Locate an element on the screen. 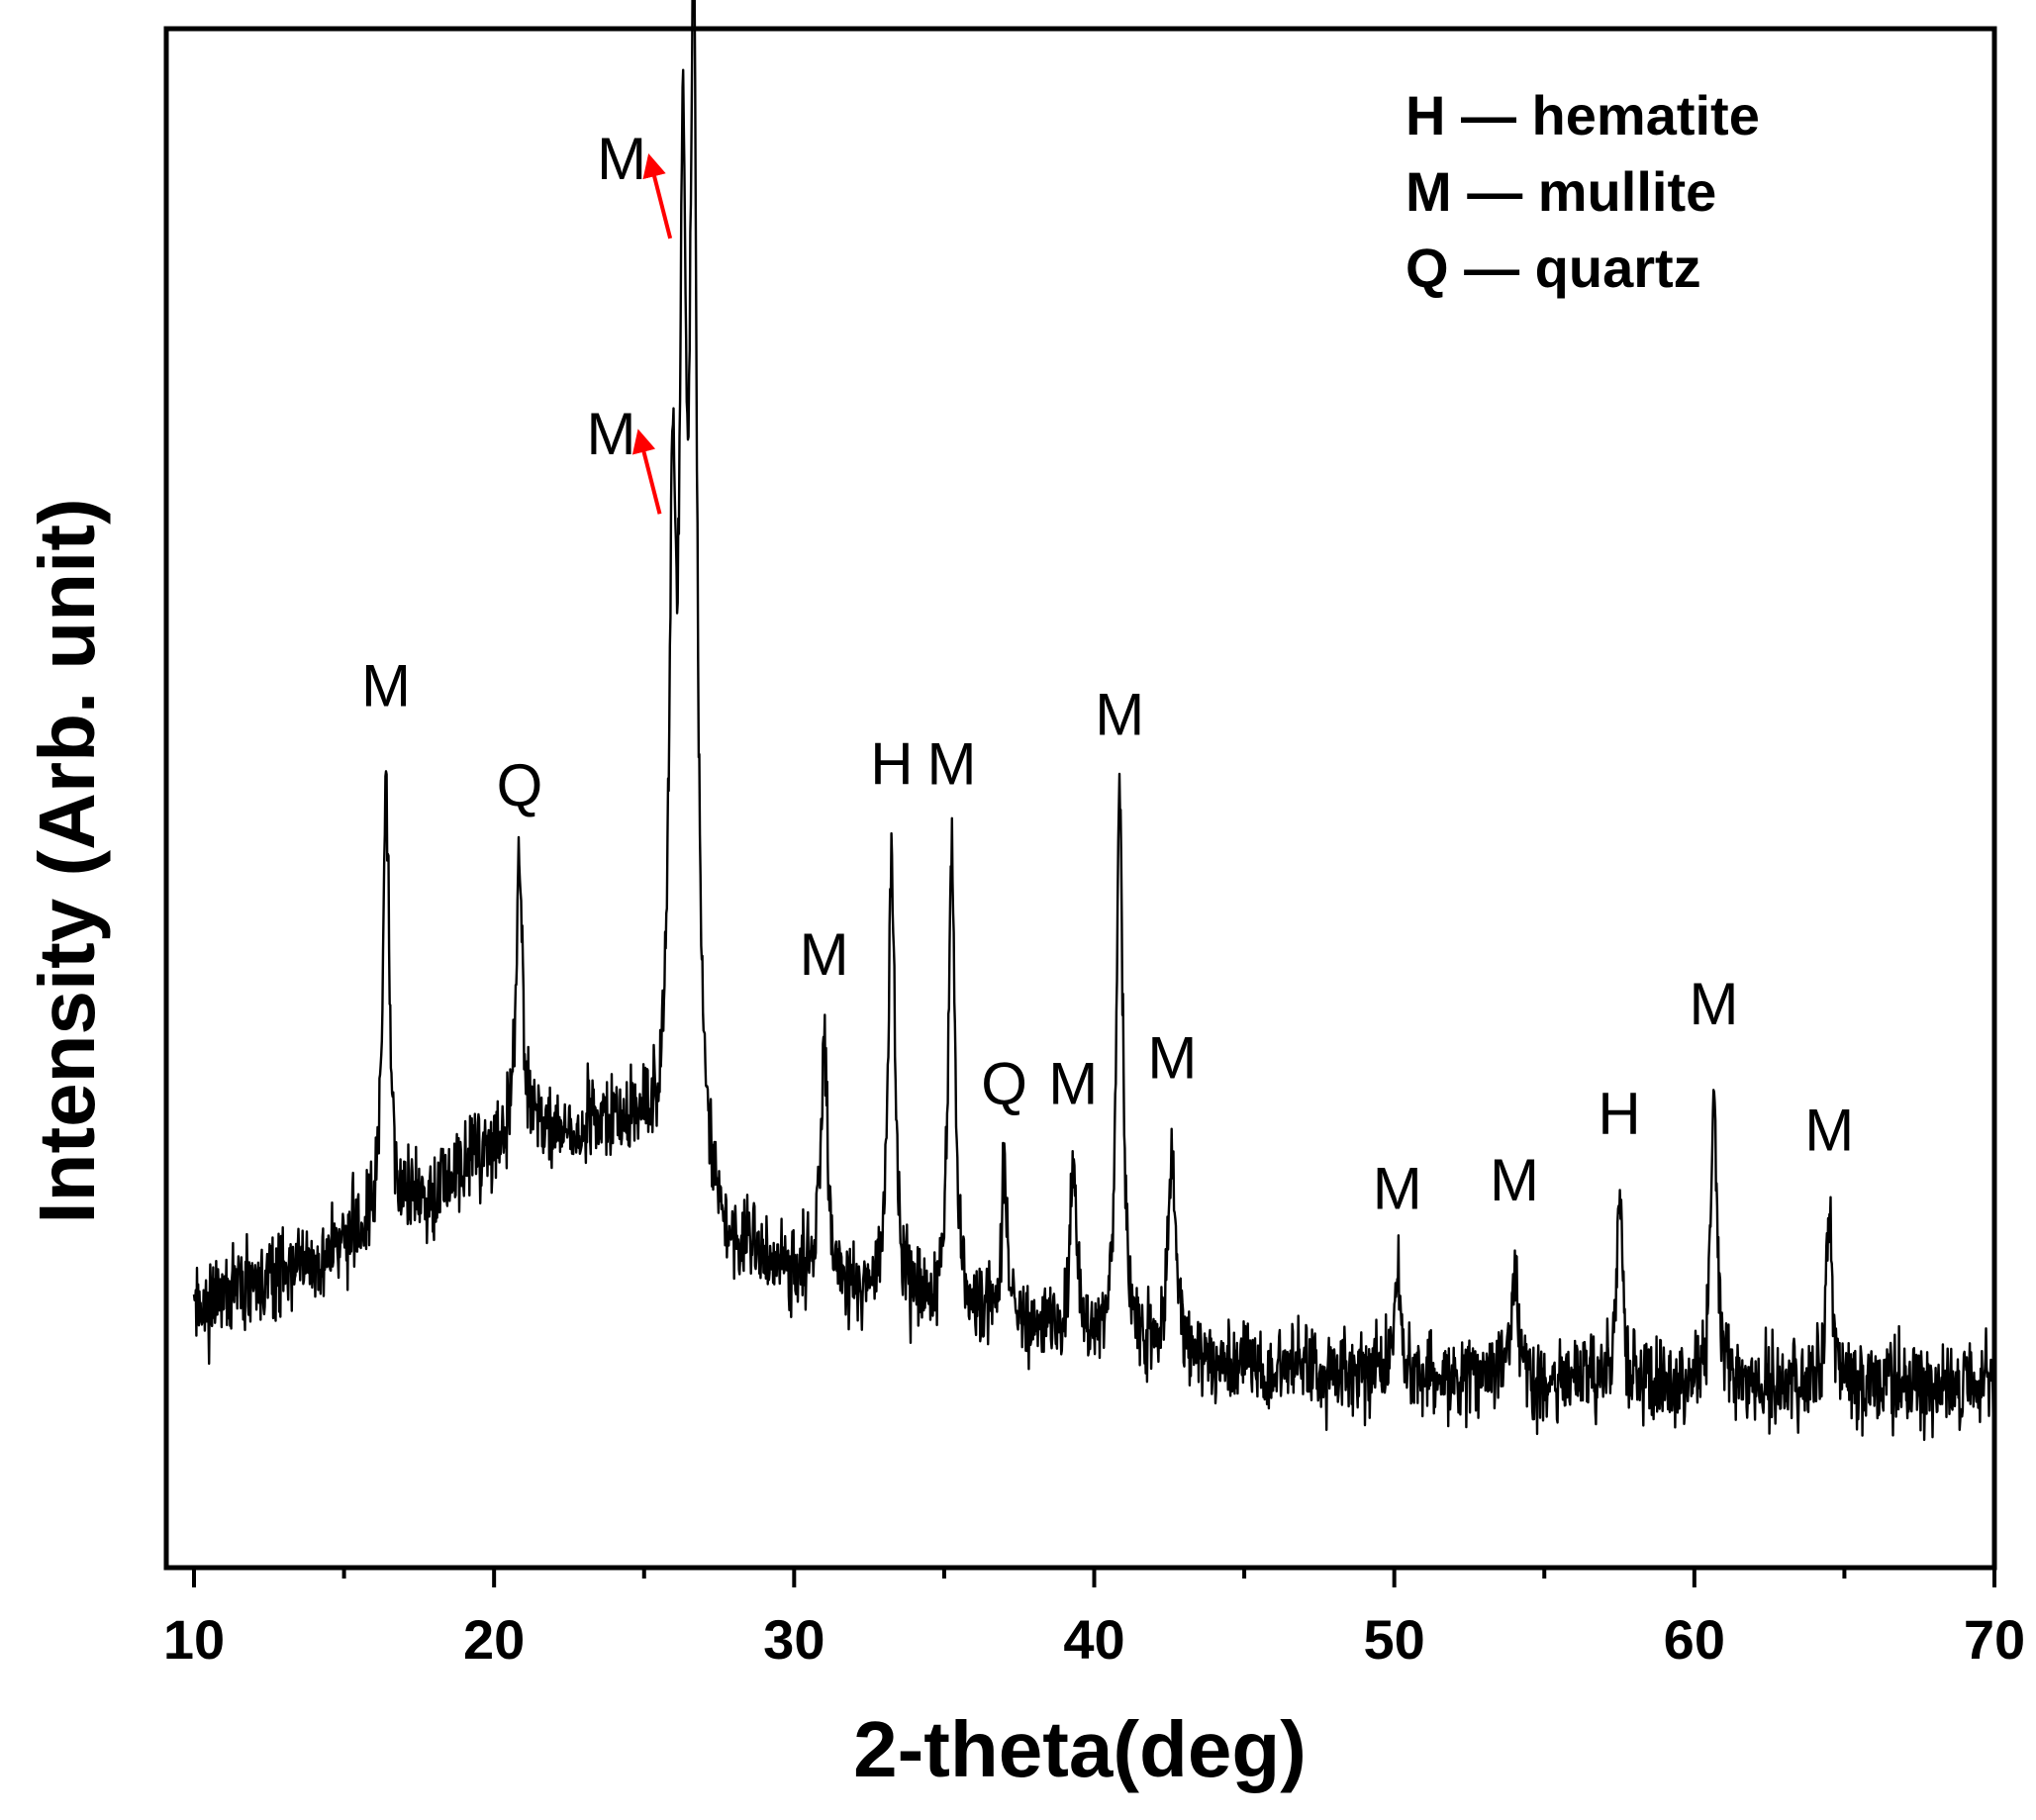  peak-label-15: M is located at coordinates (1714, 1004).